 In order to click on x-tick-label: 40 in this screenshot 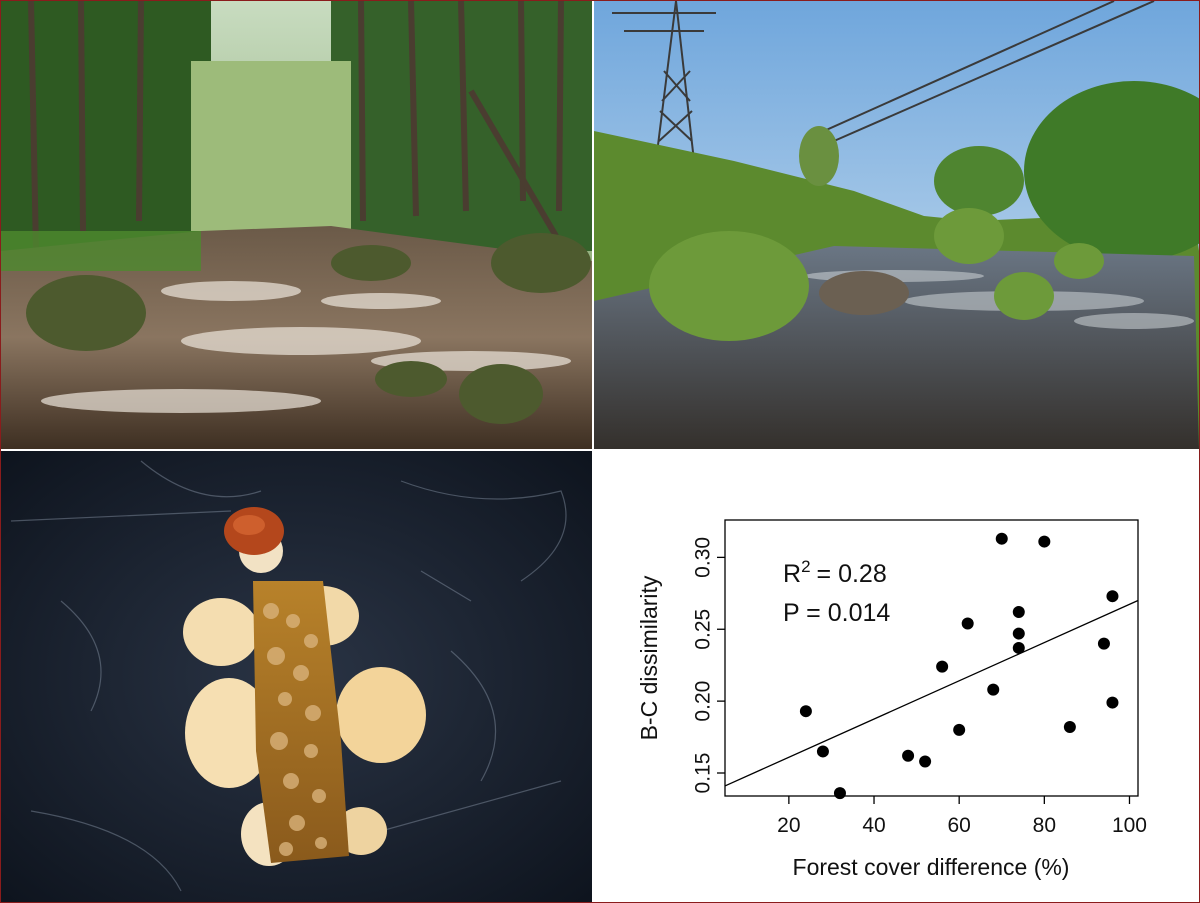, I will do `click(873, 825)`.